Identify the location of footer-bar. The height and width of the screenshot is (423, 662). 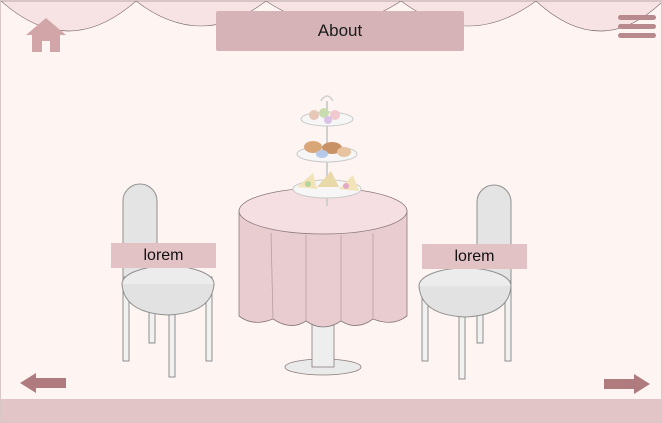
(331, 410).